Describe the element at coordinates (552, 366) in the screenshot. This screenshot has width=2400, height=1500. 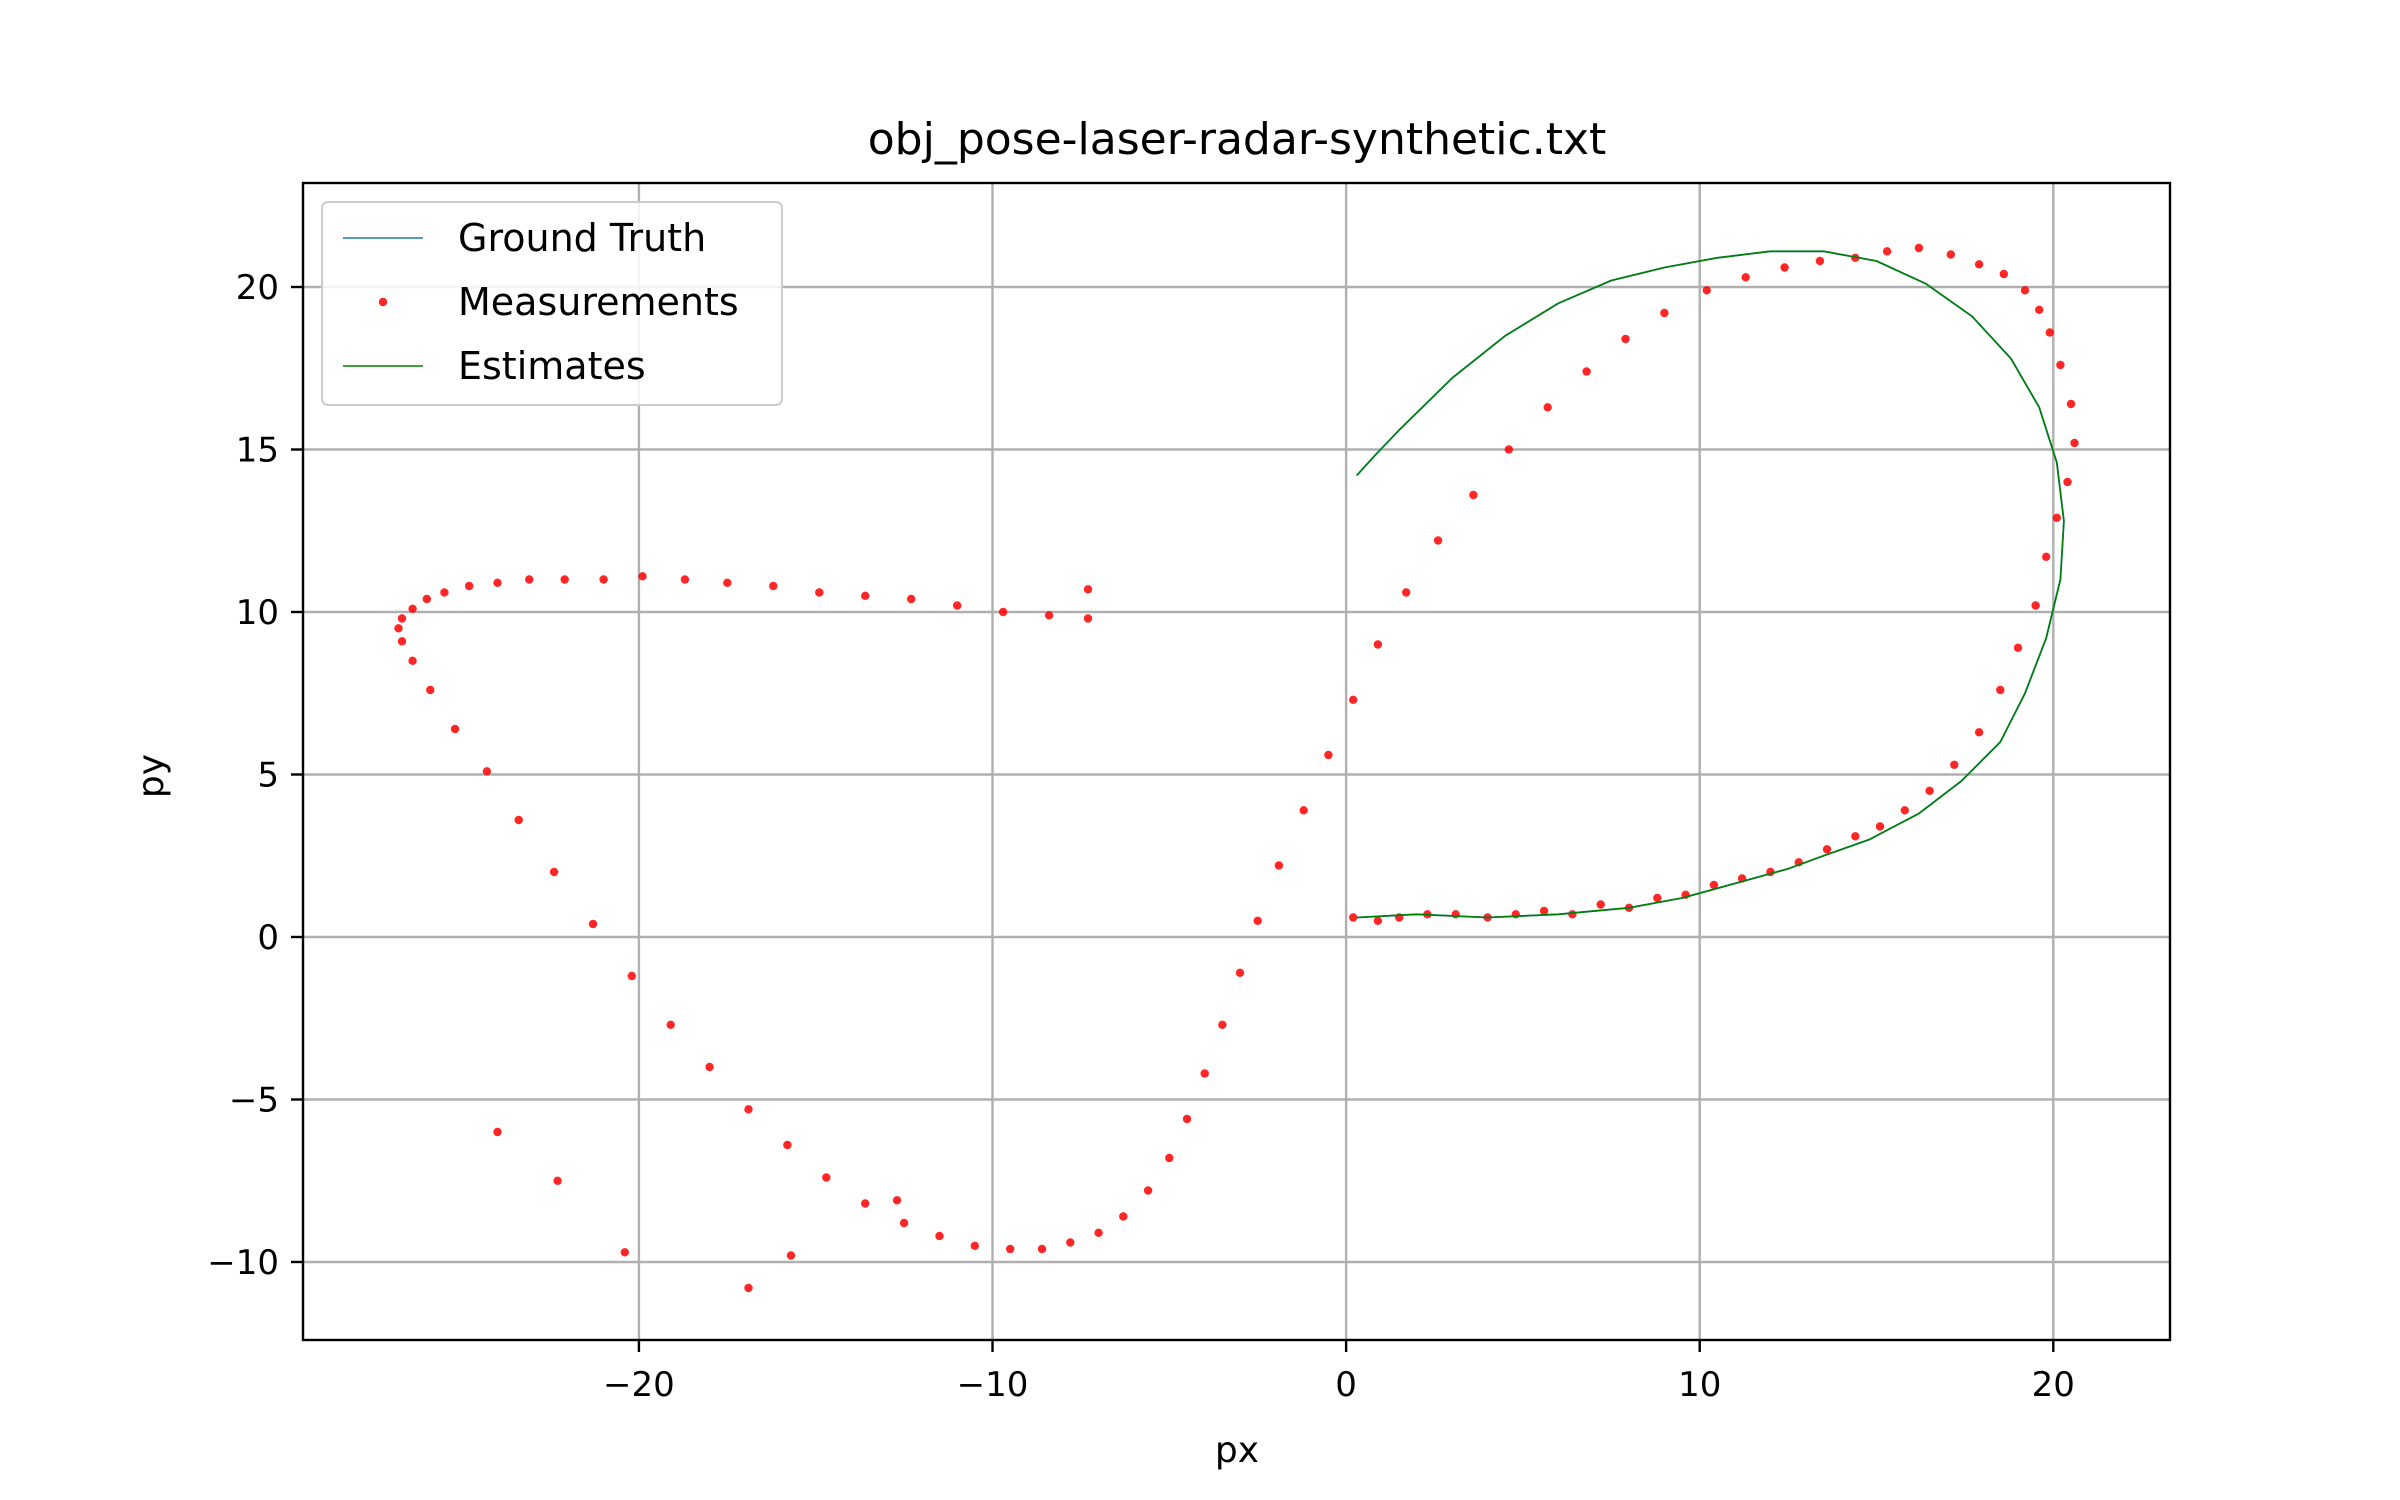
I see `legend-label-estimates: Estimates` at that location.